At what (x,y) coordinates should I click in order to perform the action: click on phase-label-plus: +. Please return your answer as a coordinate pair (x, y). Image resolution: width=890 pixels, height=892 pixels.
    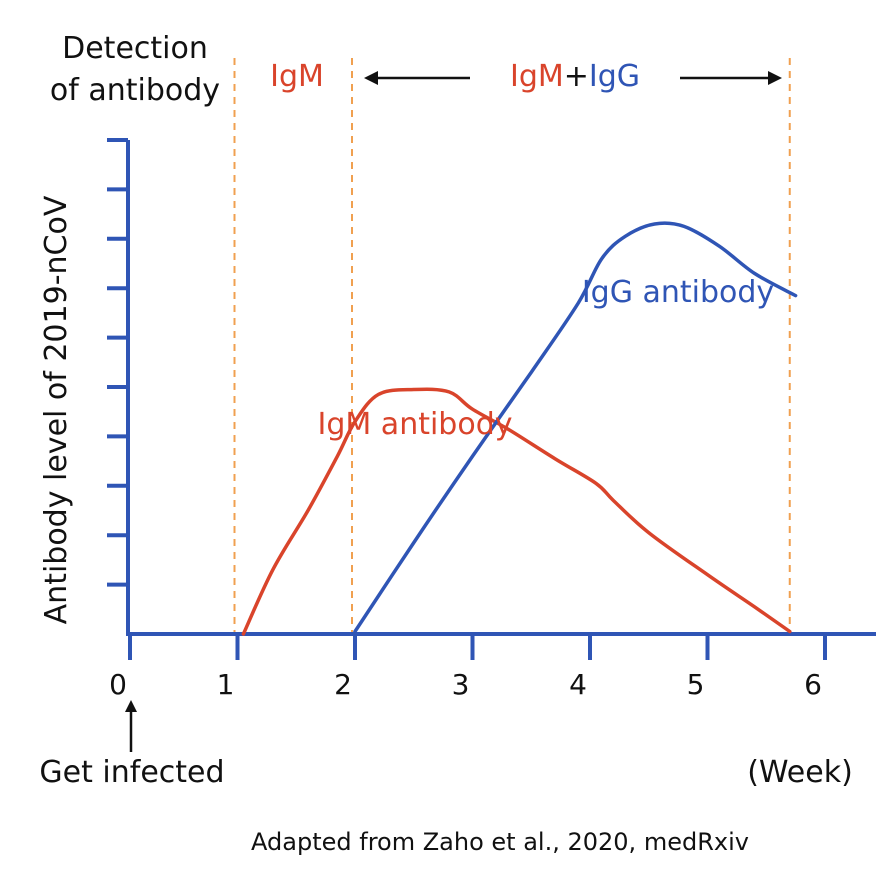
    Looking at the image, I should click on (576, 76).